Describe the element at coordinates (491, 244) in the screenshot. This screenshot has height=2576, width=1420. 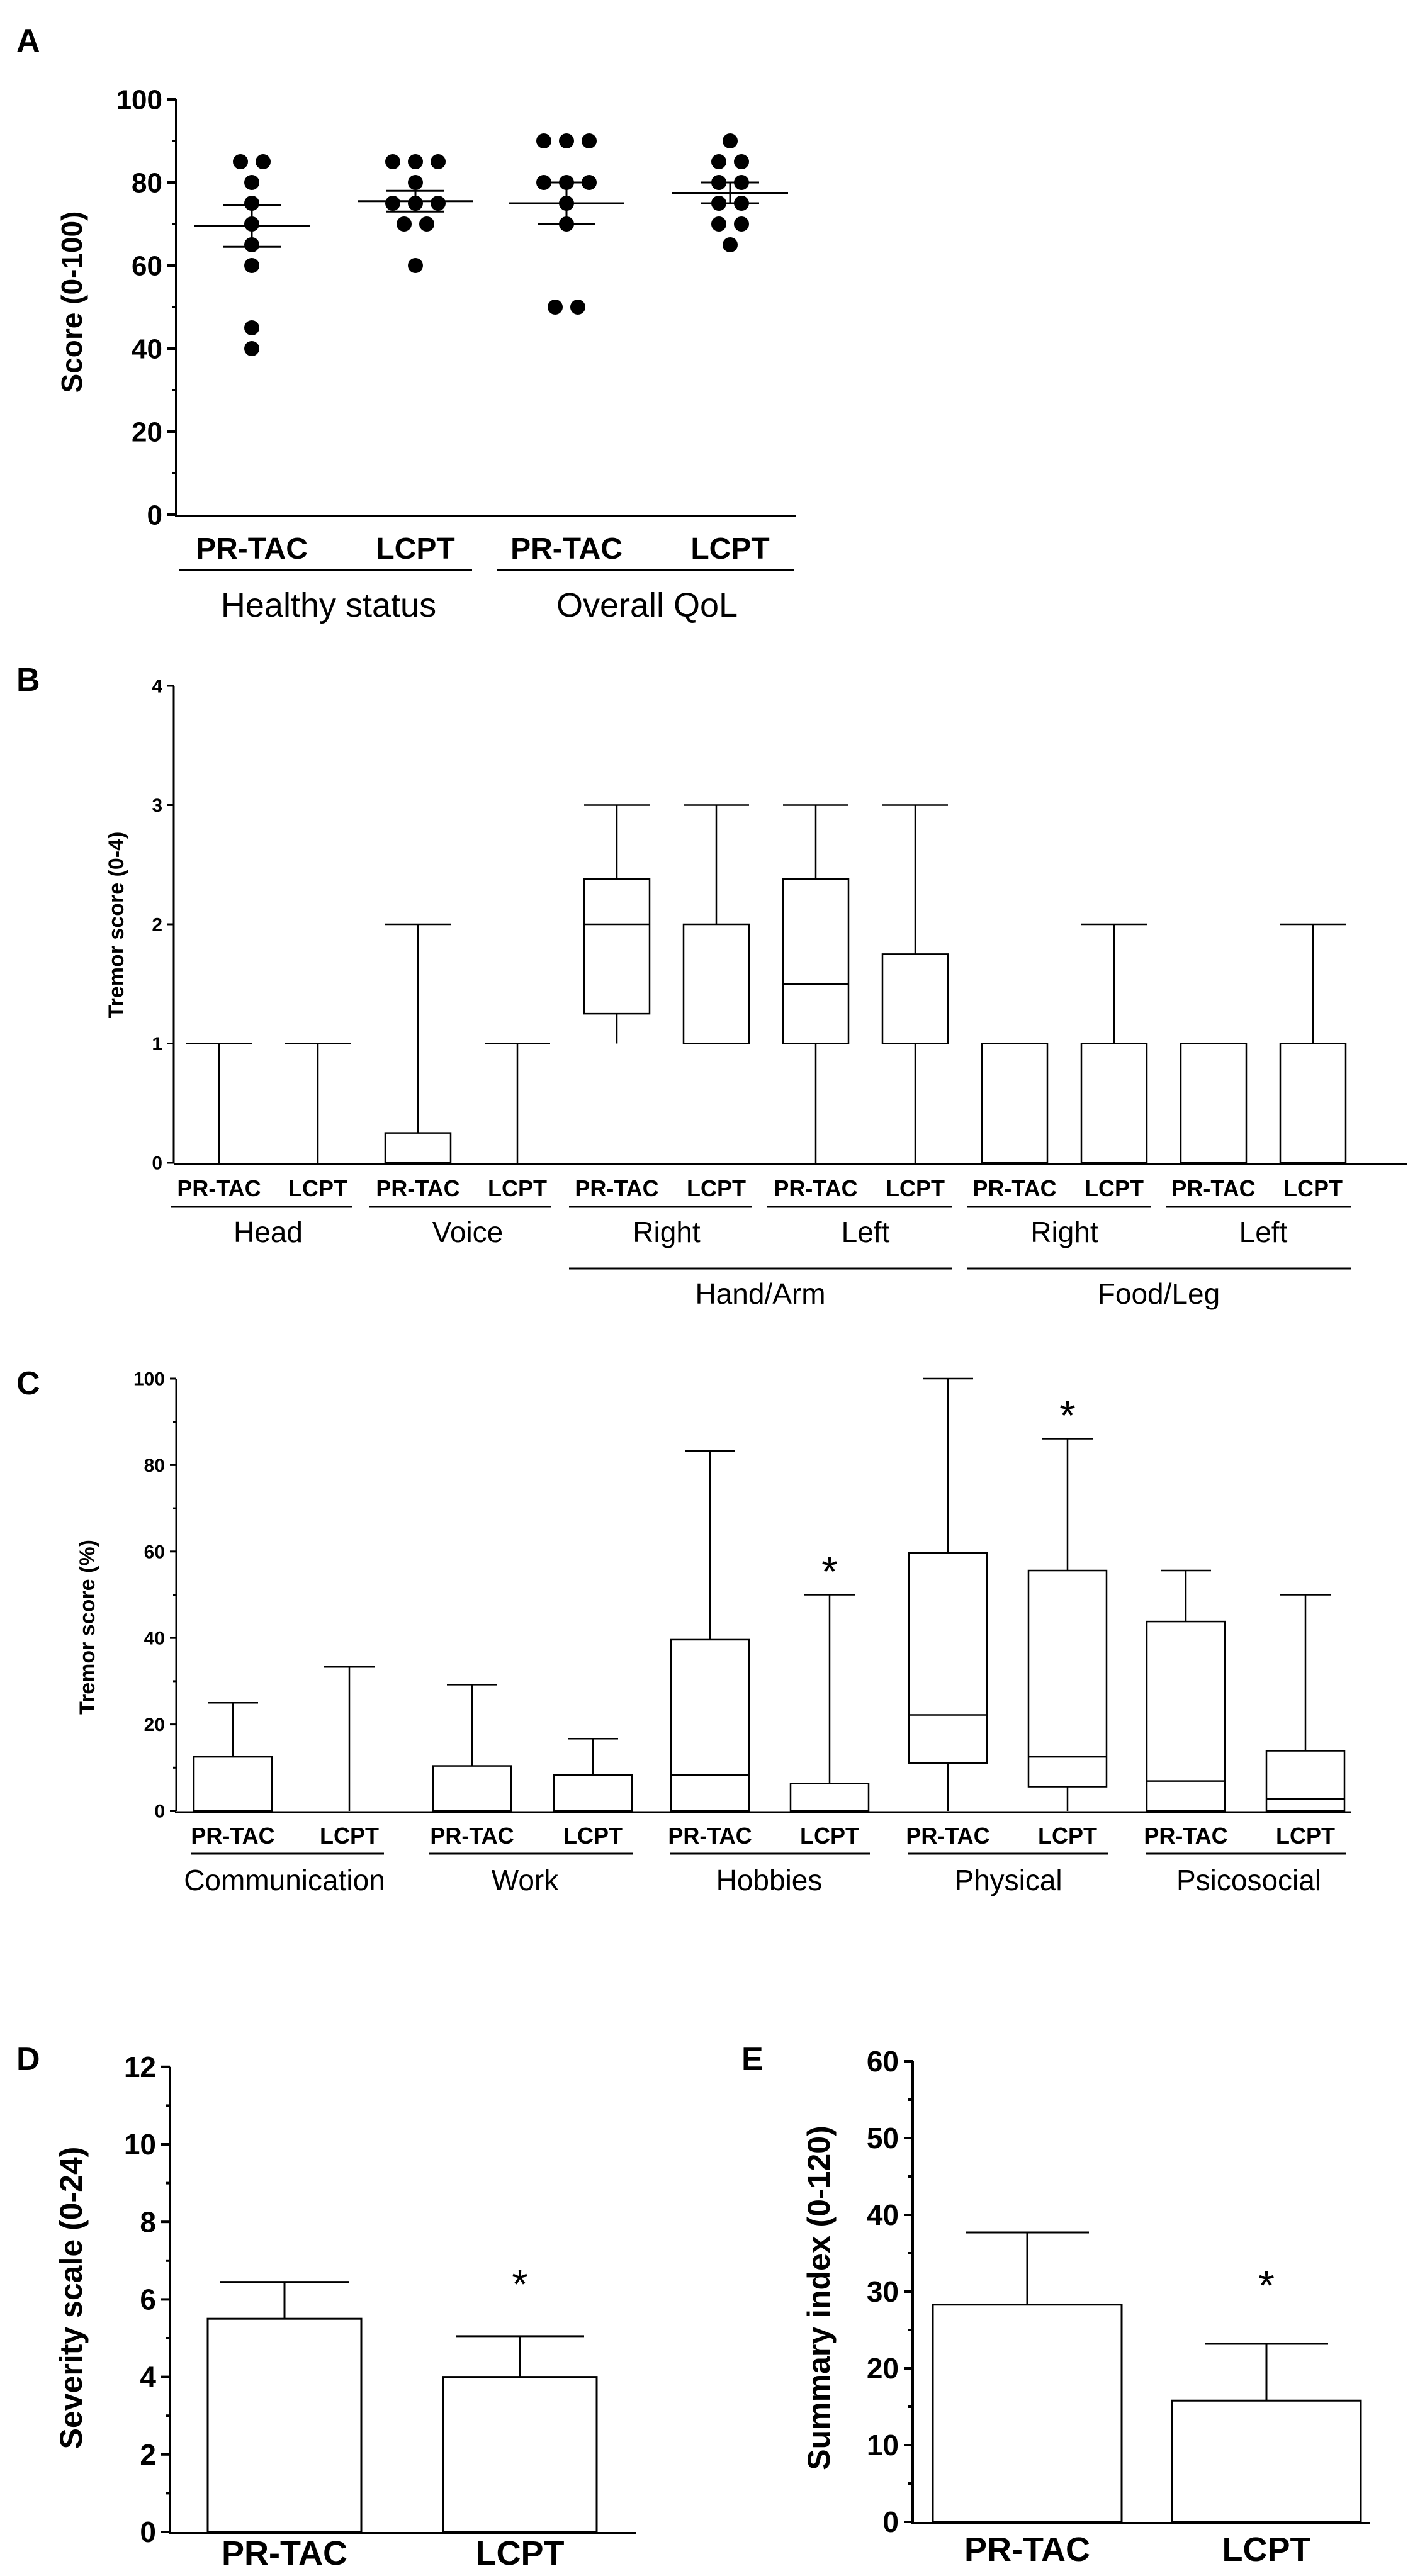
I see `data-points-a` at that location.